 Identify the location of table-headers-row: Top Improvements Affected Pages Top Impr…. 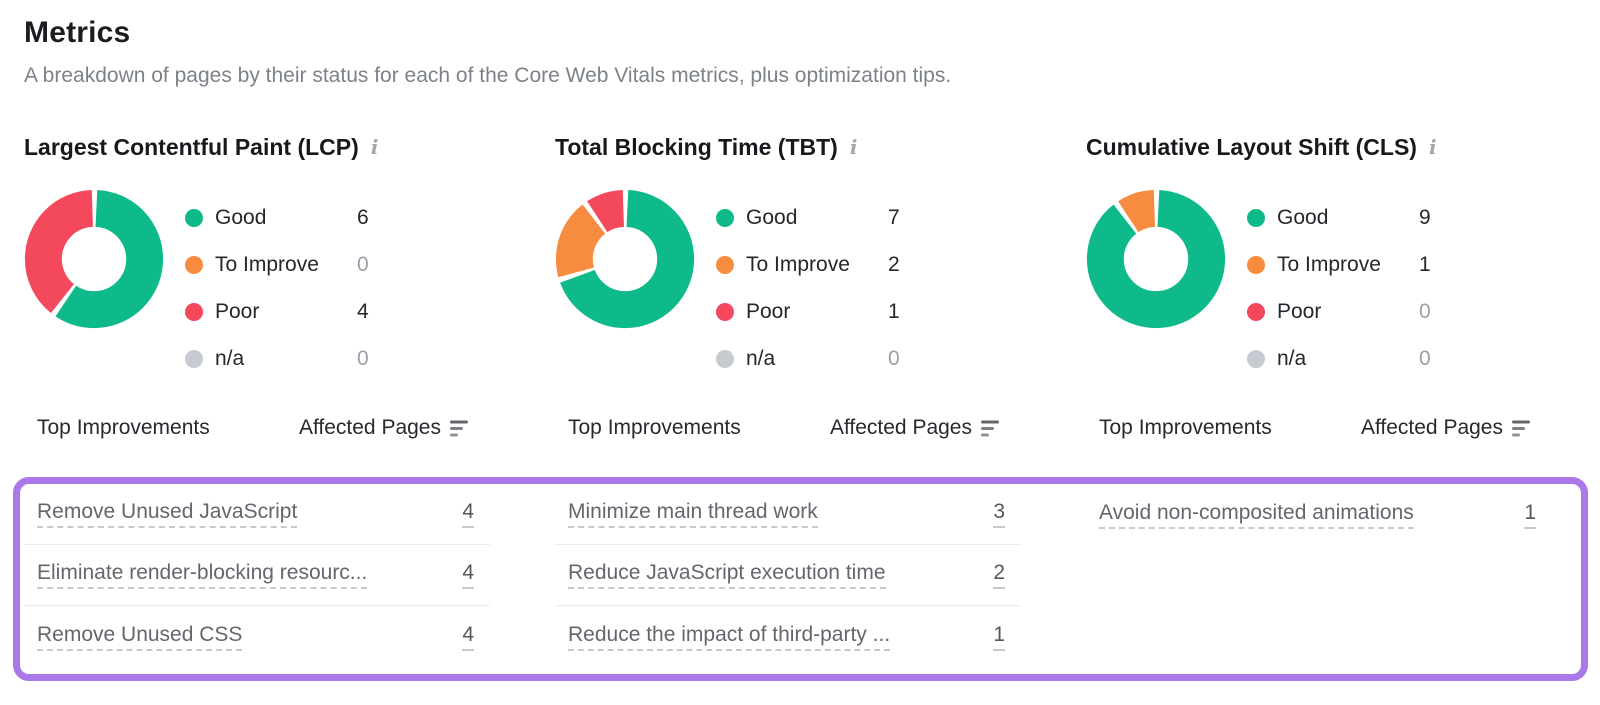
(812, 428).